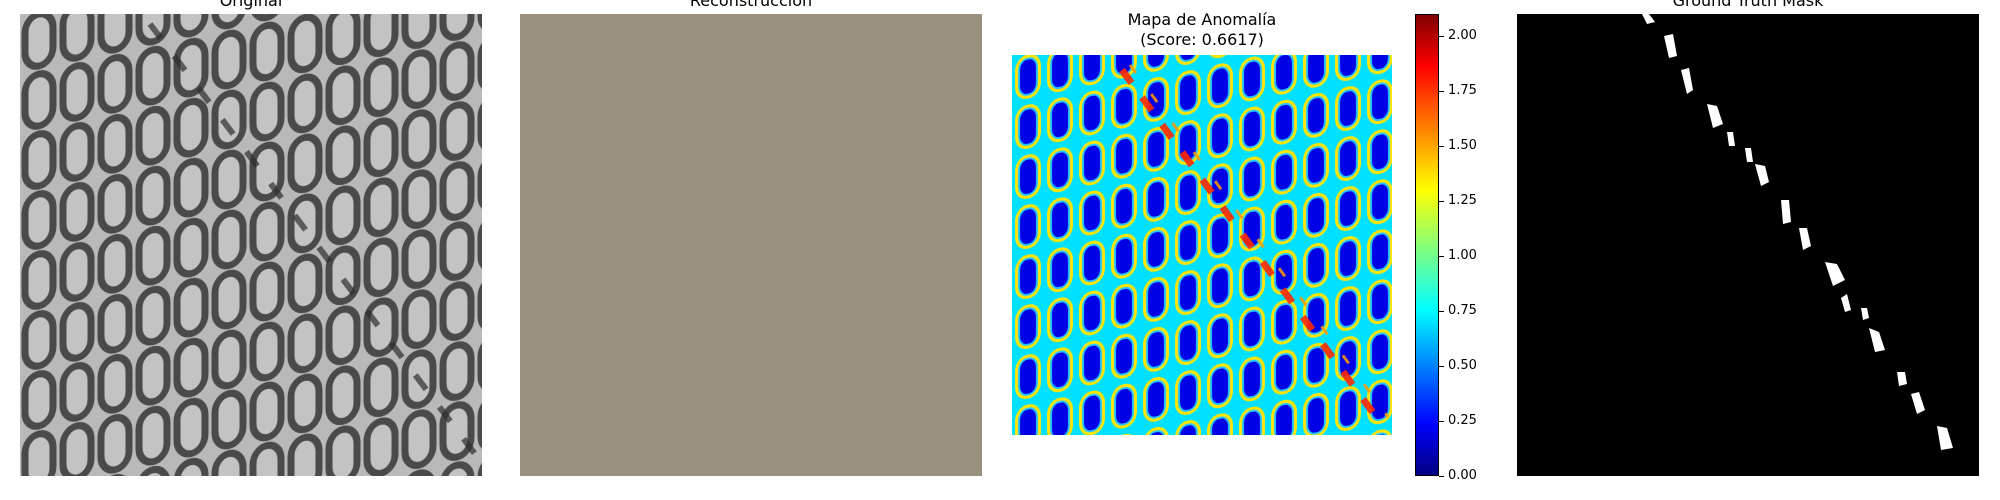 Image resolution: width=2000 pixels, height=500 pixels. I want to click on colorbar-tick-label: 0.00, so click(1462, 475).